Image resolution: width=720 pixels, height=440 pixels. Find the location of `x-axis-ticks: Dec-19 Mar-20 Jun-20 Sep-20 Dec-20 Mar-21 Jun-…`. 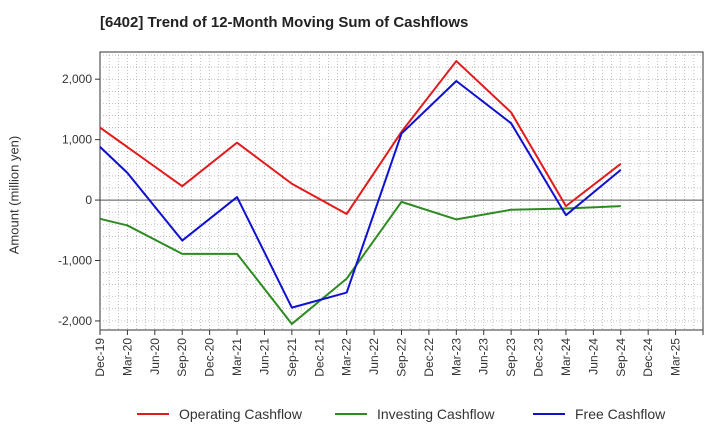

x-axis-ticks: Dec-19 Mar-20 Jun-20 Sep-20 Dec-20 Mar-21 Jun-… is located at coordinates (398, 353).